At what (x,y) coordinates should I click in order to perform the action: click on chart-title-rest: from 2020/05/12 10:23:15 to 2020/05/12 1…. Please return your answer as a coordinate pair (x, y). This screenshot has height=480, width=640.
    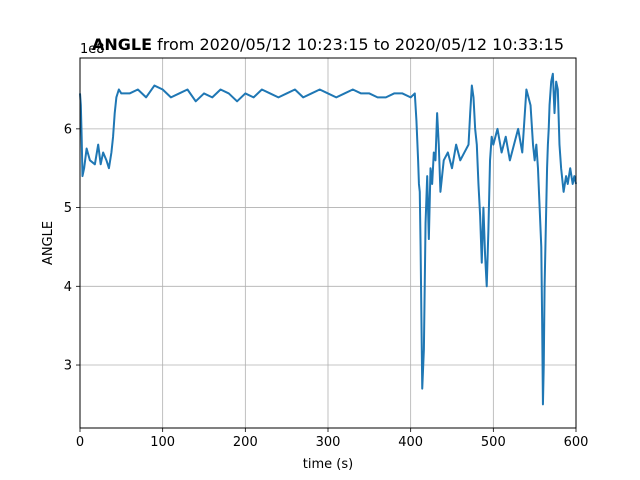
    Looking at the image, I should click on (358, 44).